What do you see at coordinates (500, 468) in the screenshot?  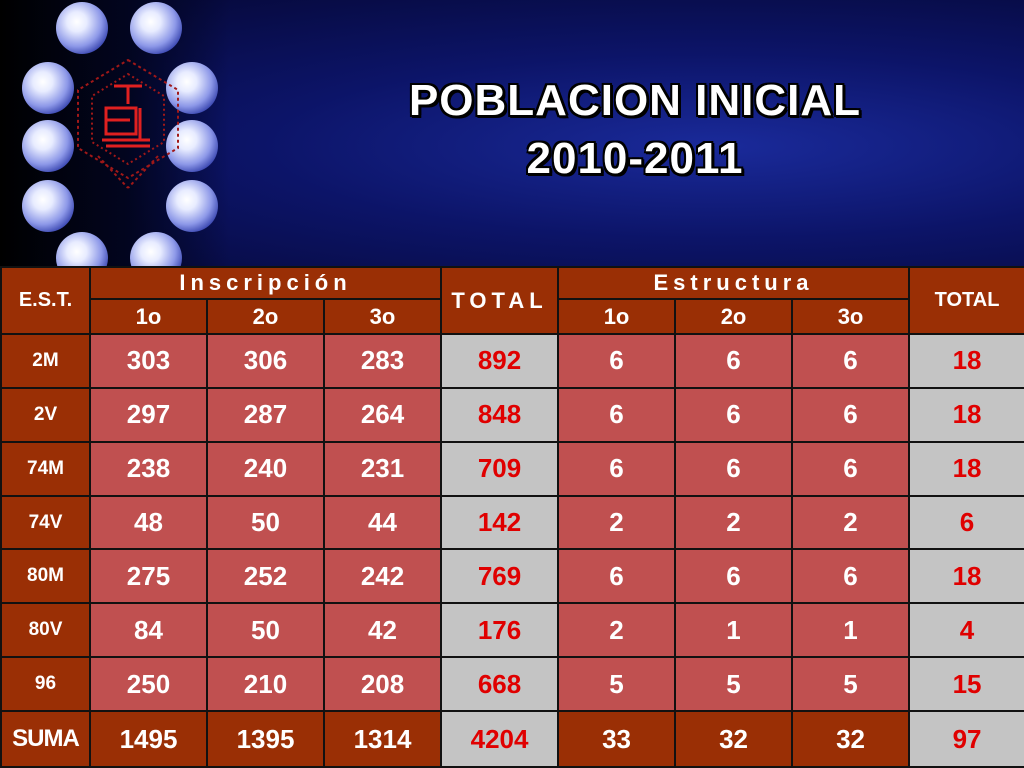 I see `total-cell: 709` at bounding box center [500, 468].